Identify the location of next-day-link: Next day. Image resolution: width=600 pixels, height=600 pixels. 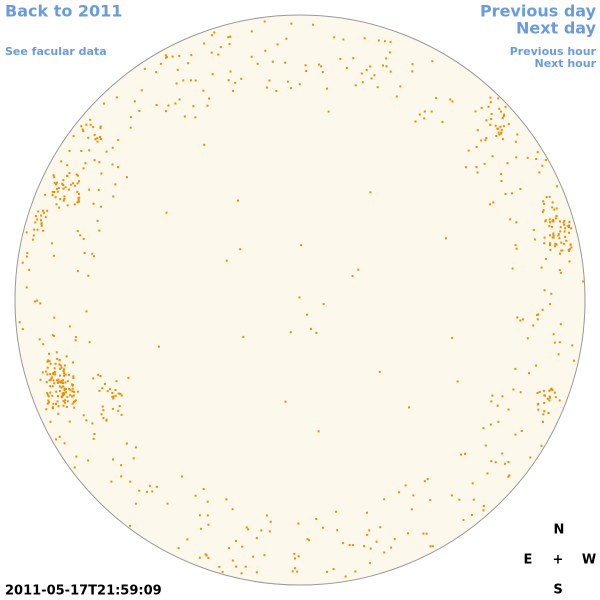
(556, 28).